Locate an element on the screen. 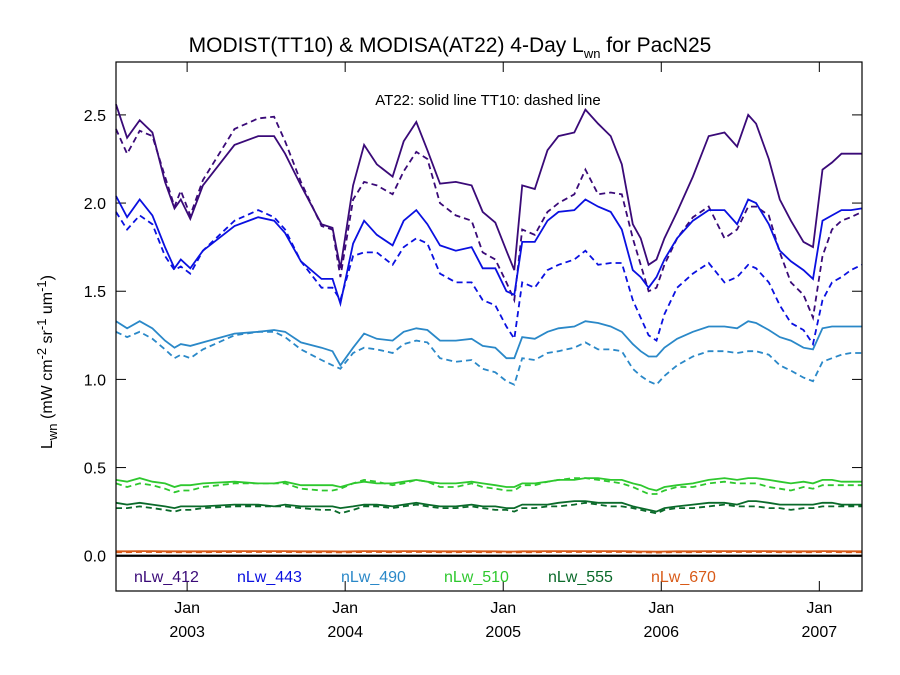  ylabel-units-g: ) is located at coordinates (47, 277).